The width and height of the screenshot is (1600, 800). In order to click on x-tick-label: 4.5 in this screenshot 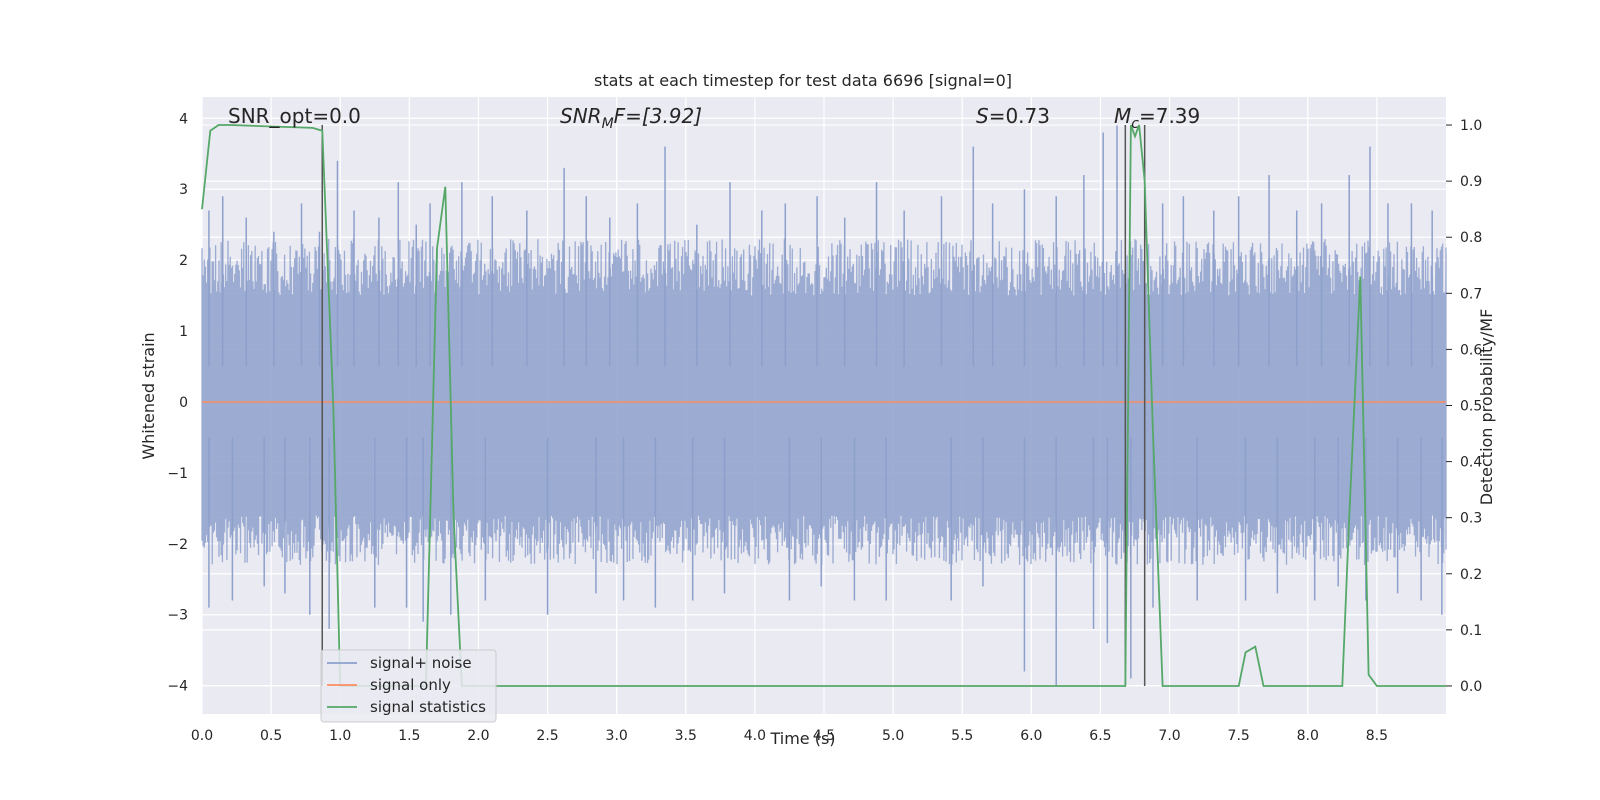, I will do `click(824, 736)`.